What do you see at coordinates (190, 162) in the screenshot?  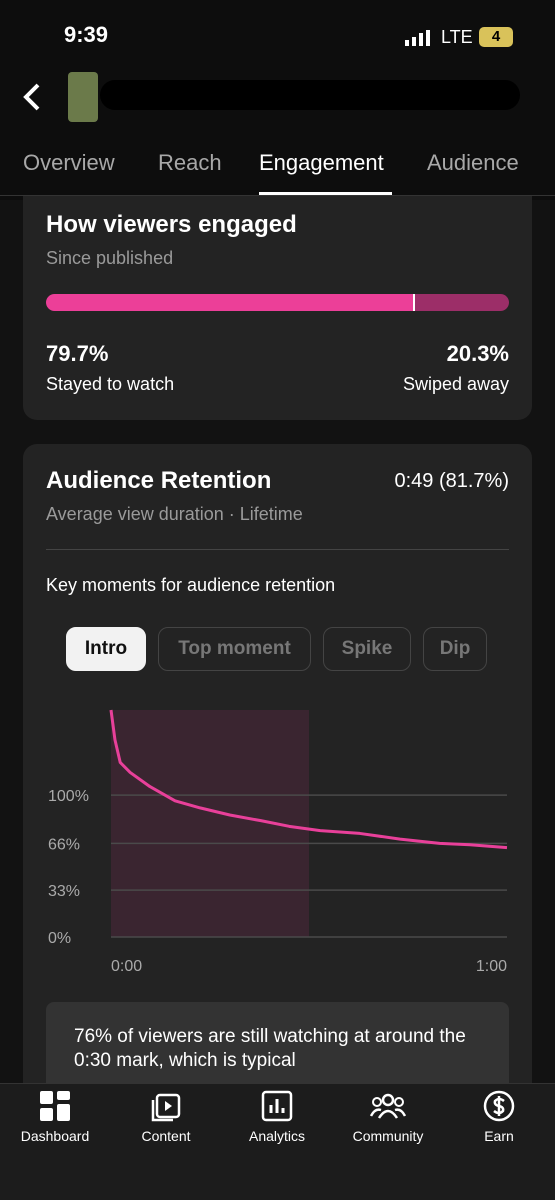 I see `tab: Reach` at bounding box center [190, 162].